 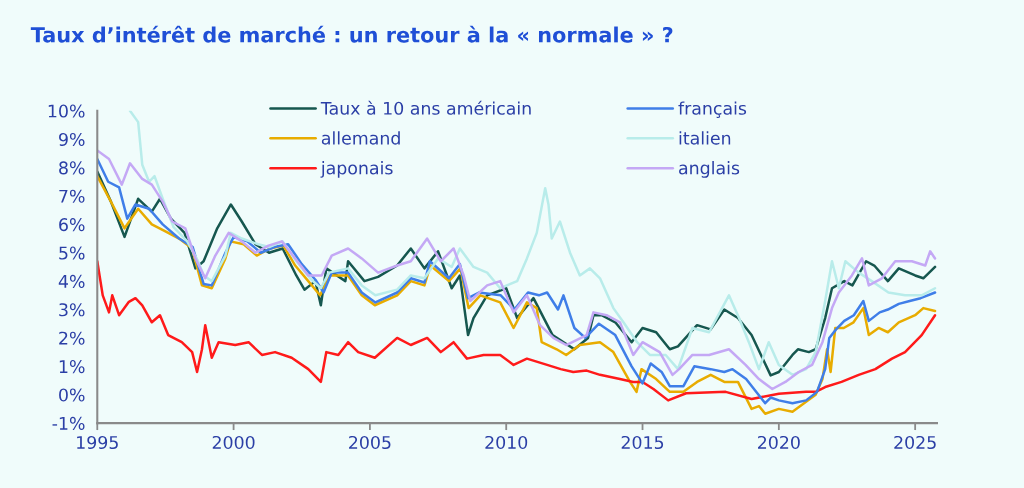 I want to click on x-tick-label: 2025, so click(x=915, y=442).